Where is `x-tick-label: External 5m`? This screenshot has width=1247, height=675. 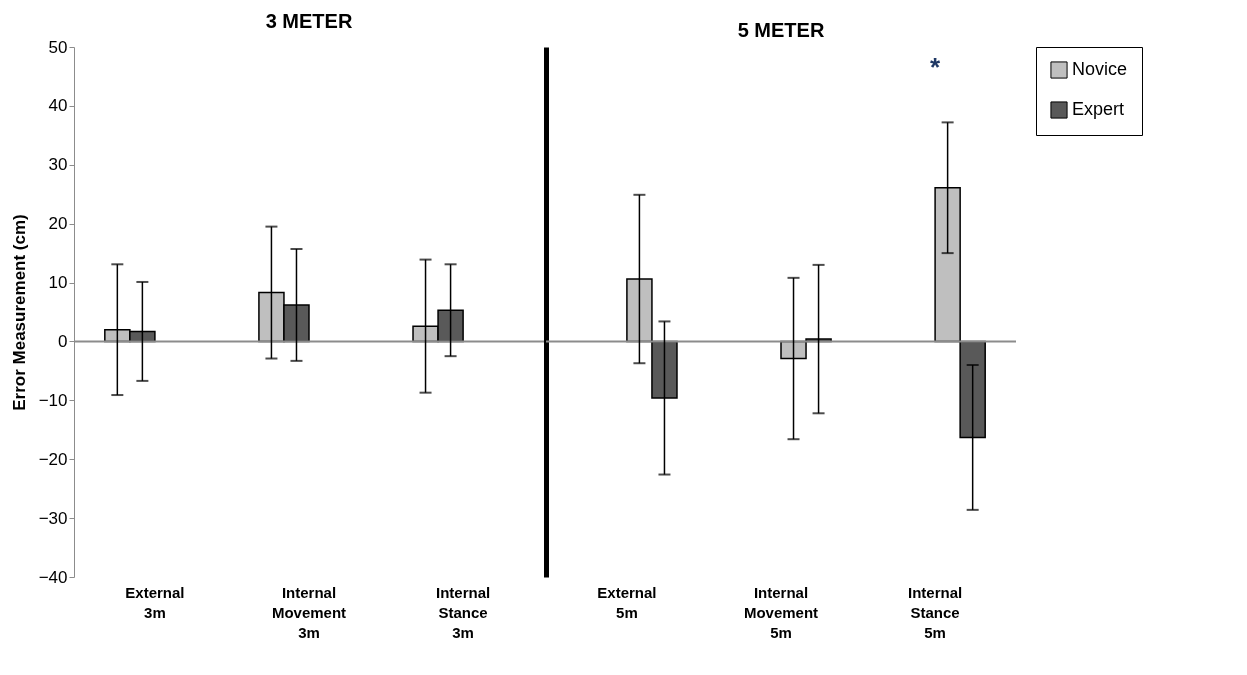 x-tick-label: External 5m is located at coordinates (627, 602).